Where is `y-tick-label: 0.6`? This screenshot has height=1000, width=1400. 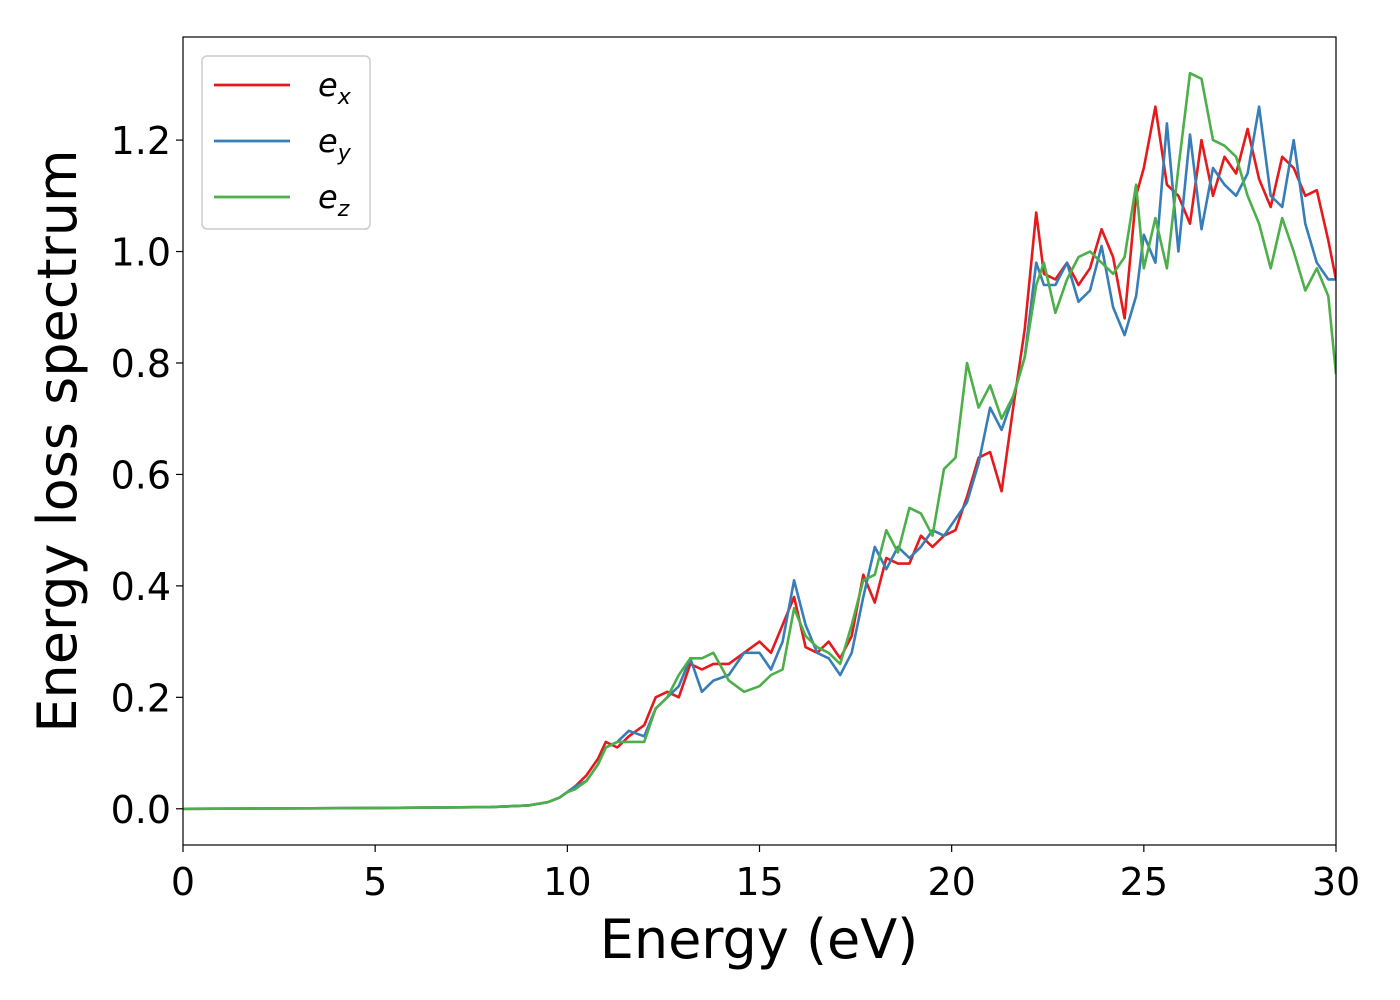
y-tick-label: 0.6 is located at coordinates (141, 475).